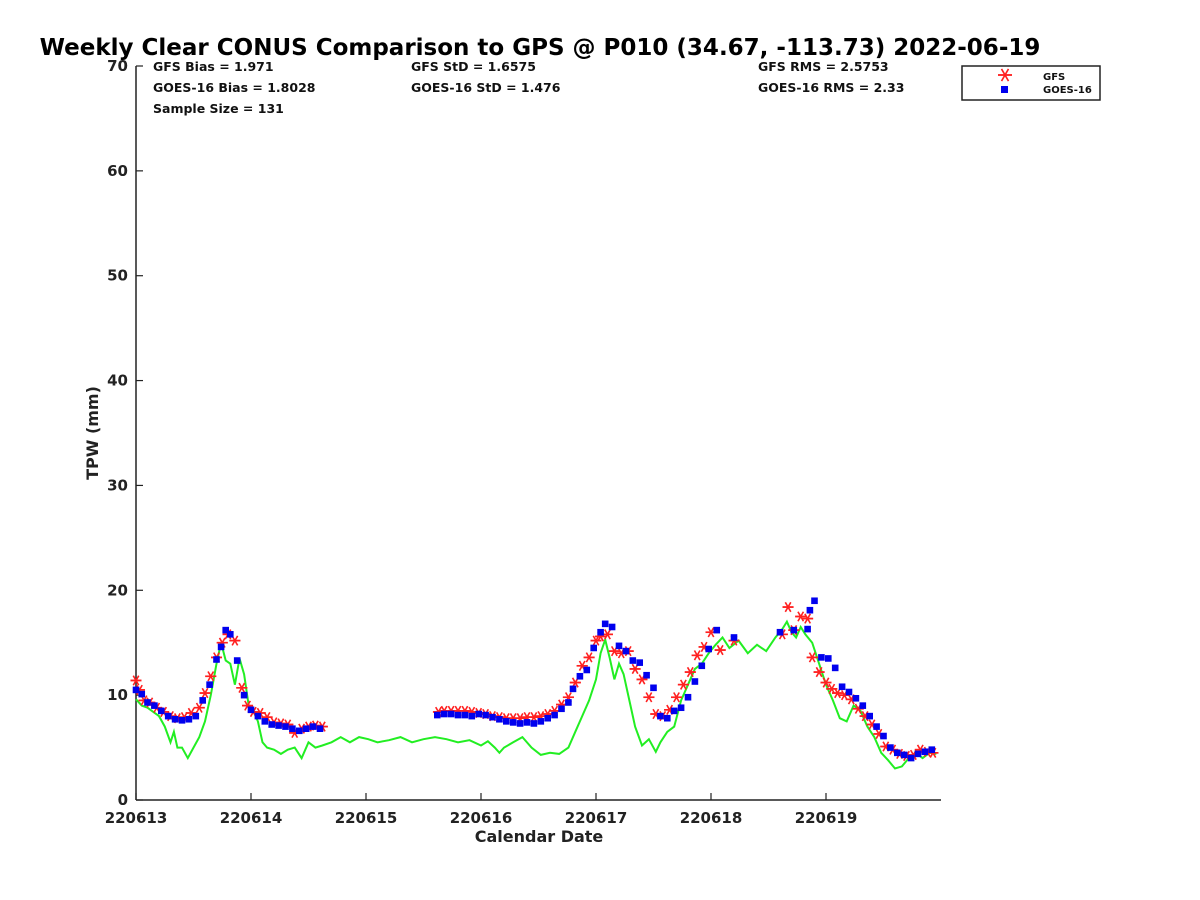  I want to click on y-axis-label: TPW (mm), so click(92, 433).